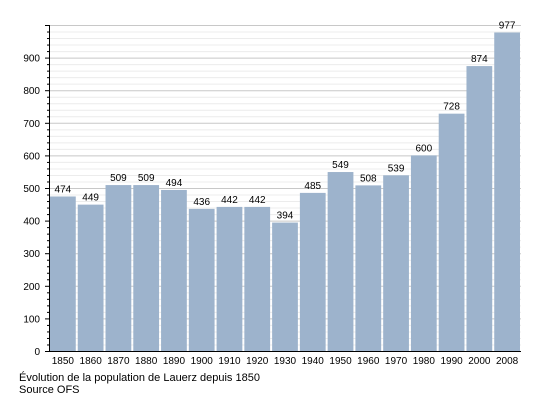 This screenshot has height=400, width=550. I want to click on x-tick-label: 1990, so click(451, 361).